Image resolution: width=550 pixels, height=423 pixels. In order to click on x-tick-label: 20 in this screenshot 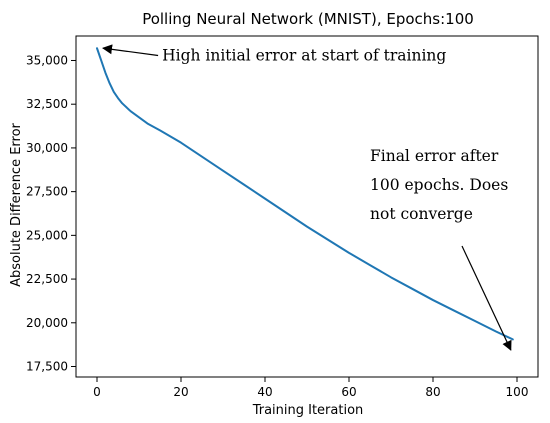, I will do `click(180, 392)`.